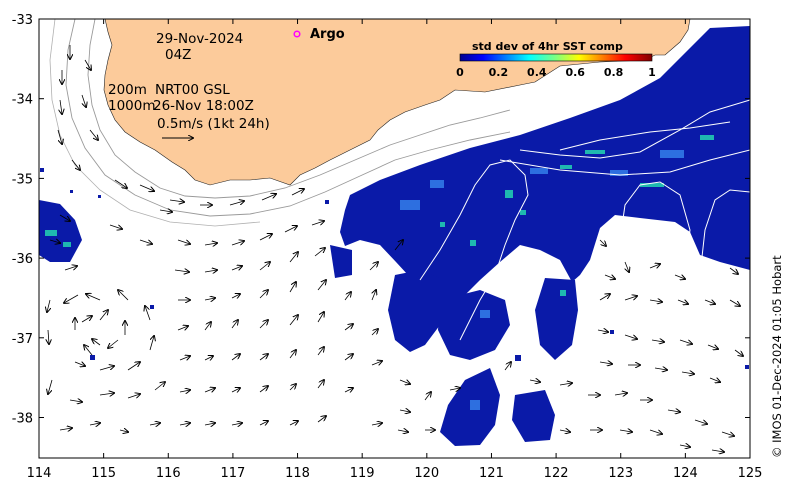 The height and width of the screenshot is (492, 791). What do you see at coordinates (203, 106) in the screenshot?
I see `product-time-label: 26-Nov 18:00Z` at bounding box center [203, 106].